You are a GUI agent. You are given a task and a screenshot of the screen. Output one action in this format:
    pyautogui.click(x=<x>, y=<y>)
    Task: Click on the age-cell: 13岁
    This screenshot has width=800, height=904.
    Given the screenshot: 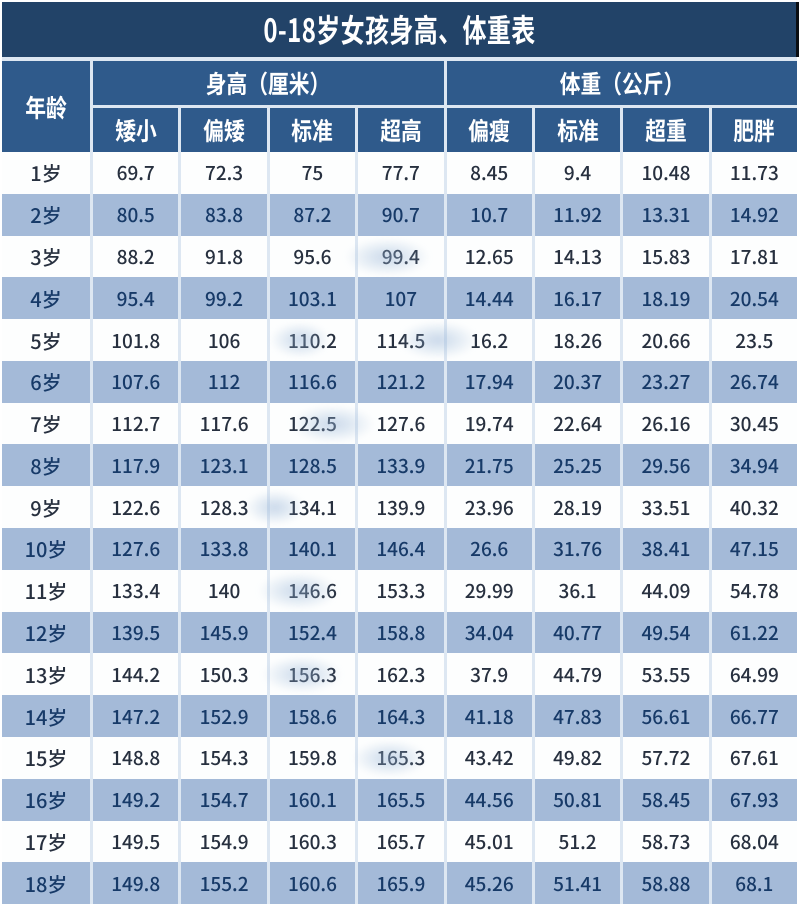 What is the action you would take?
    pyautogui.click(x=46, y=674)
    